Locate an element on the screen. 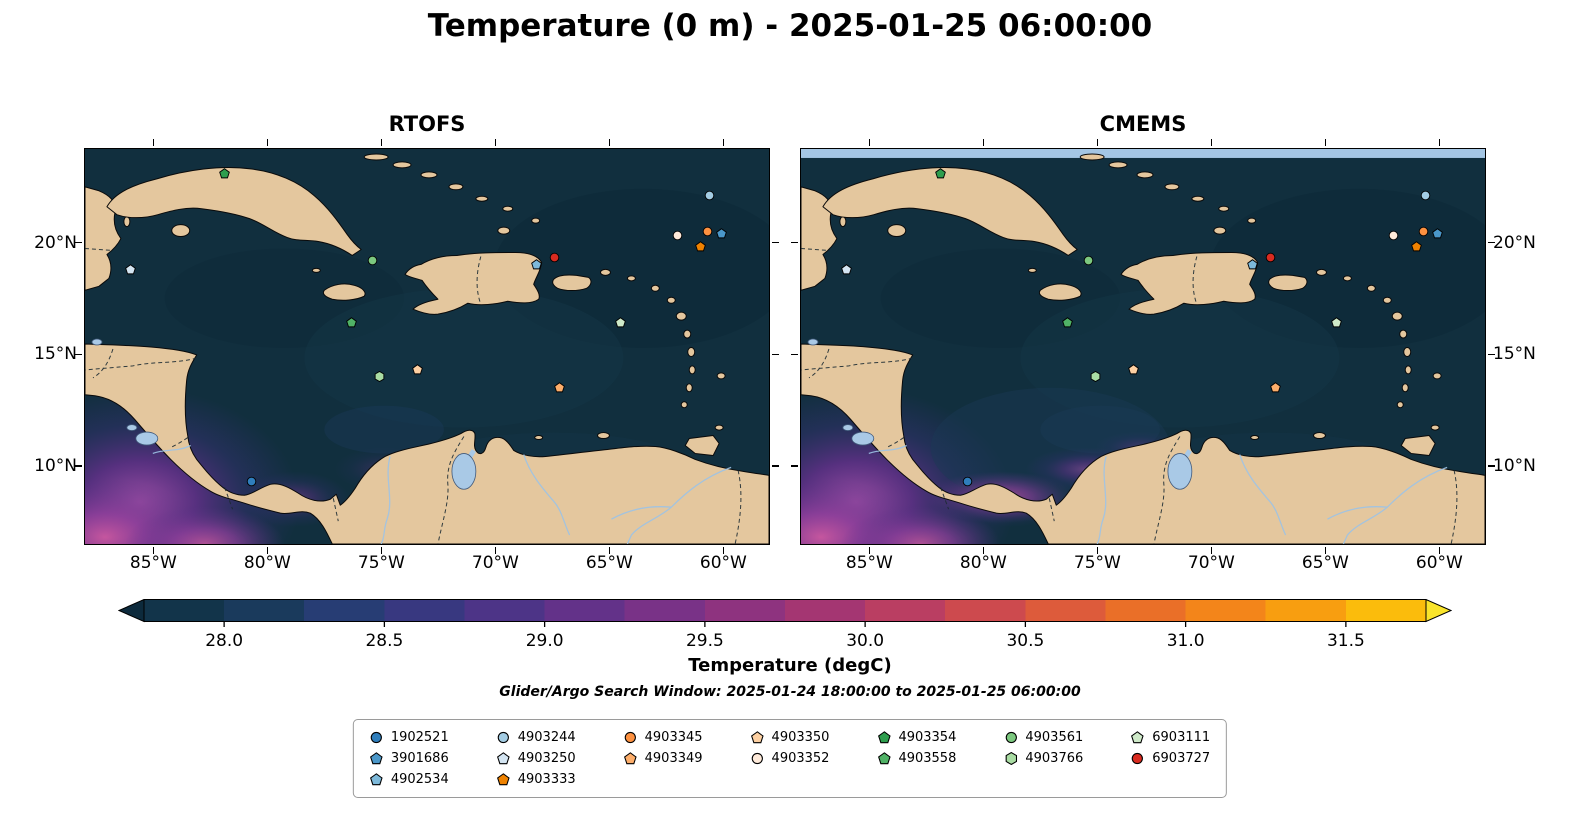 The height and width of the screenshot is (827, 1580). legend-item-4903354: 4903354 is located at coordinates (916, 737).